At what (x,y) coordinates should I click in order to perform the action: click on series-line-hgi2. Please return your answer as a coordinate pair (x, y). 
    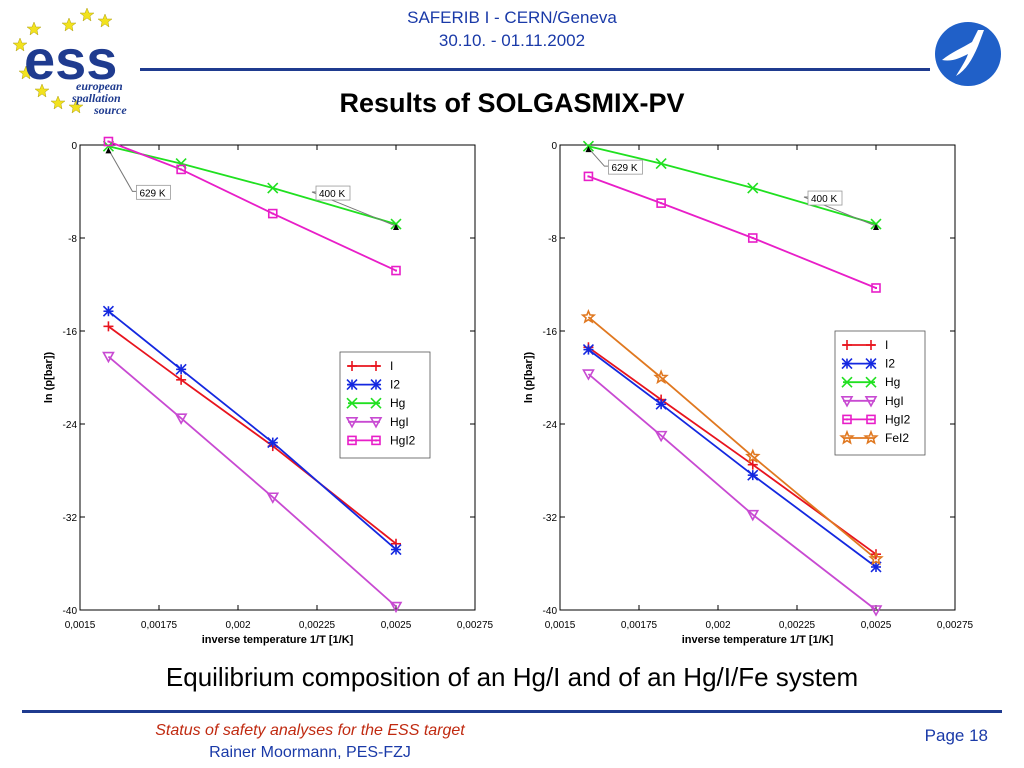
    Looking at the image, I should click on (252, 206).